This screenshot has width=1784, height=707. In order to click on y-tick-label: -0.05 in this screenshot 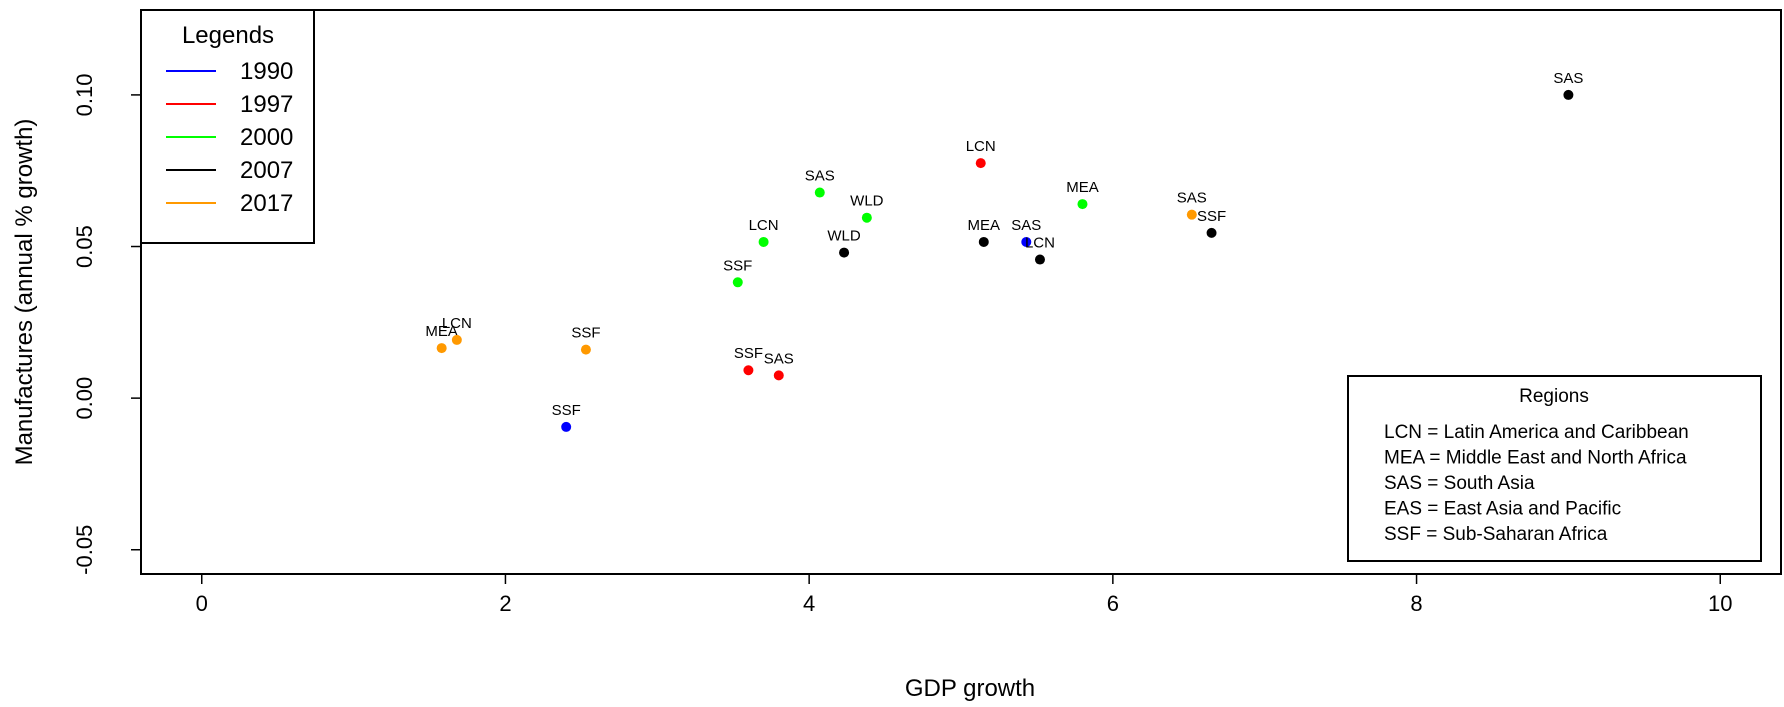, I will do `click(84, 550)`.